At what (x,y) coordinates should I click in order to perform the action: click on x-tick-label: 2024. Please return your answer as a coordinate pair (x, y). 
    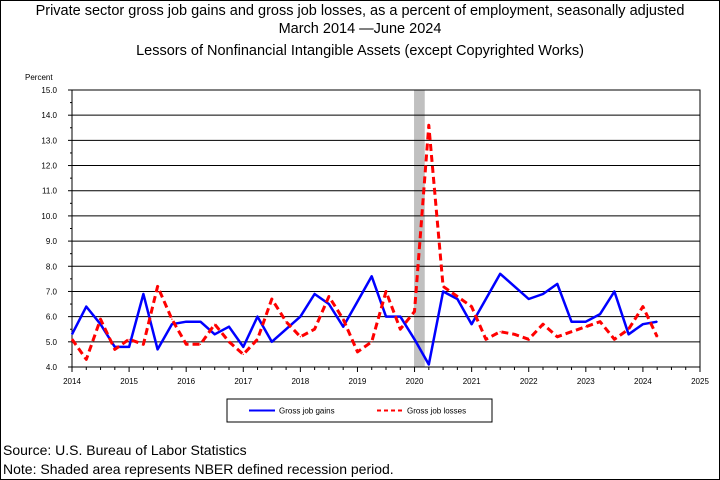
    Looking at the image, I should click on (643, 381).